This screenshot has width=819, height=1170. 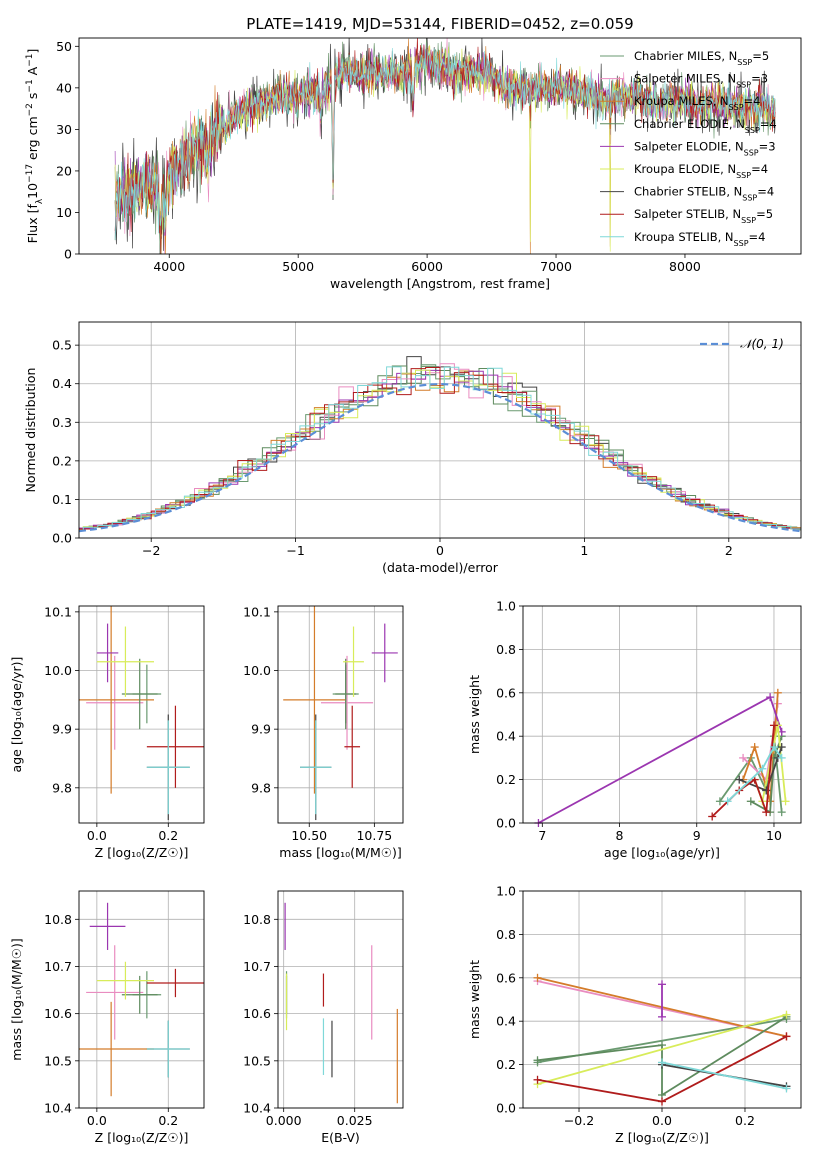 What do you see at coordinates (298, 266) in the screenshot?
I see `x-tick-label: 5000` at bounding box center [298, 266].